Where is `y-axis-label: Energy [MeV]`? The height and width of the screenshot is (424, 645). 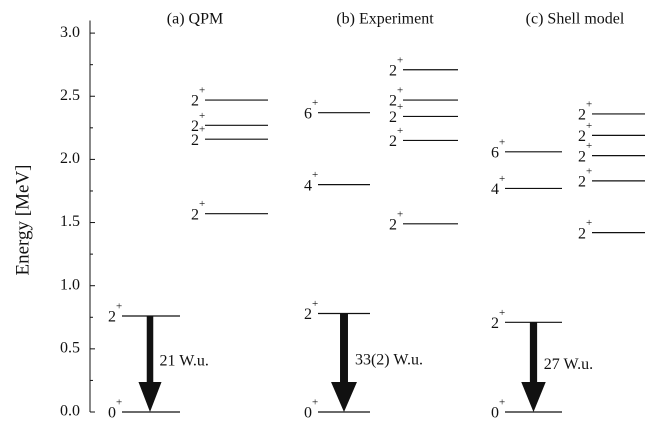
y-axis-label: Energy [MeV] is located at coordinates (22, 220).